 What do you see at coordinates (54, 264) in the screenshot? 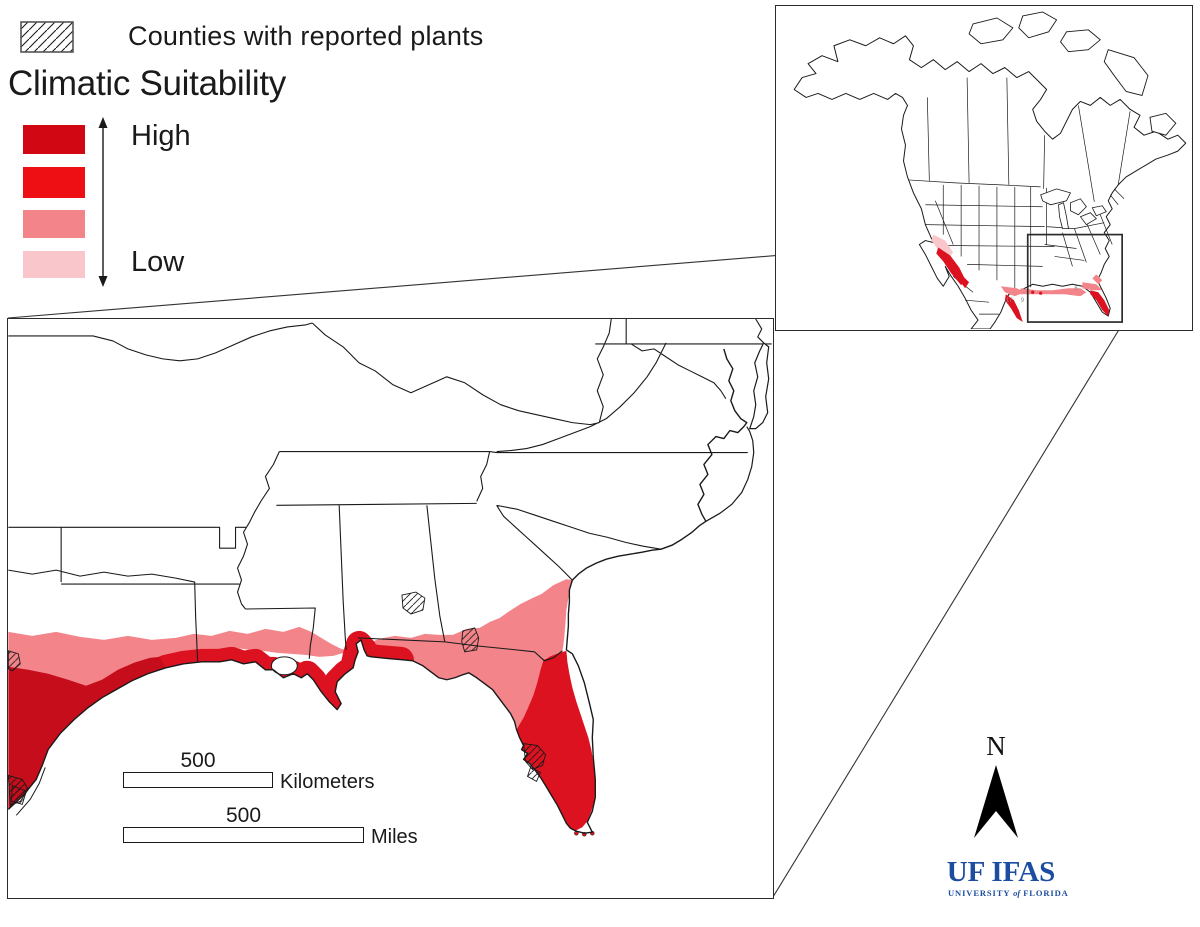
I see `suitability-swatch-low` at bounding box center [54, 264].